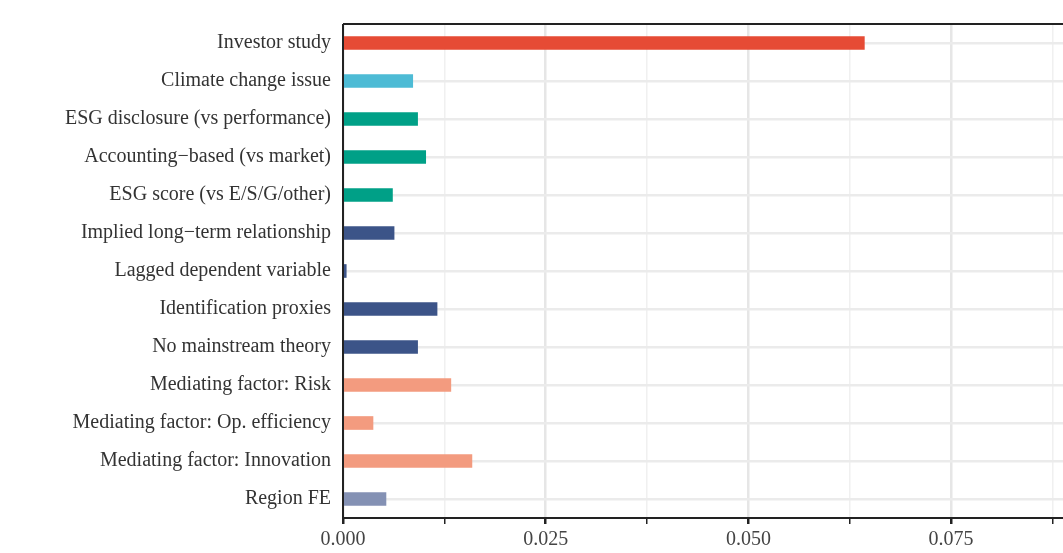 The width and height of the screenshot is (1063, 553). Describe the element at coordinates (246, 80) in the screenshot. I see `y-tick-label: Climate change issue` at that location.